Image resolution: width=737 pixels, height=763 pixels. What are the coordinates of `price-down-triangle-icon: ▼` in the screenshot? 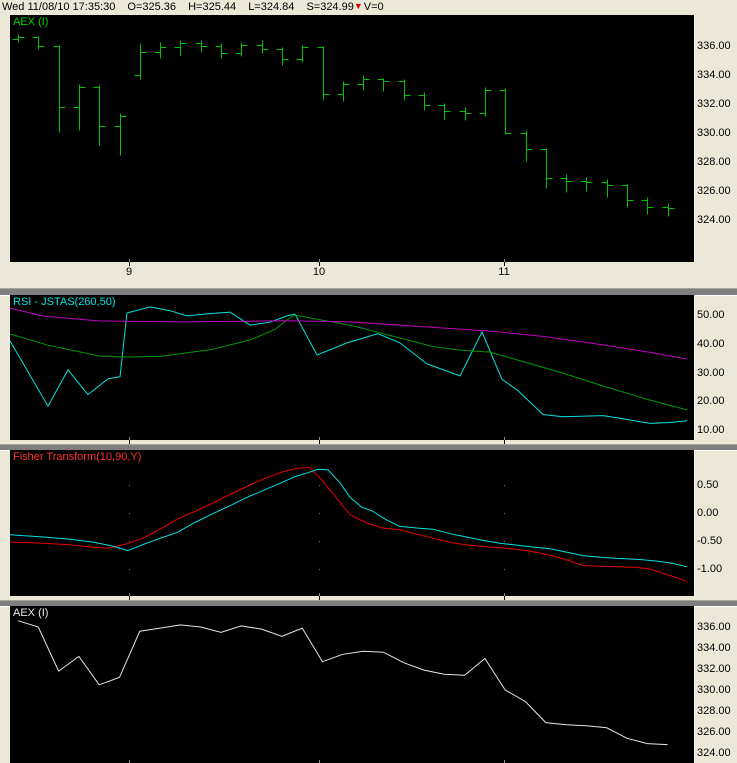 It's located at (358, 6).